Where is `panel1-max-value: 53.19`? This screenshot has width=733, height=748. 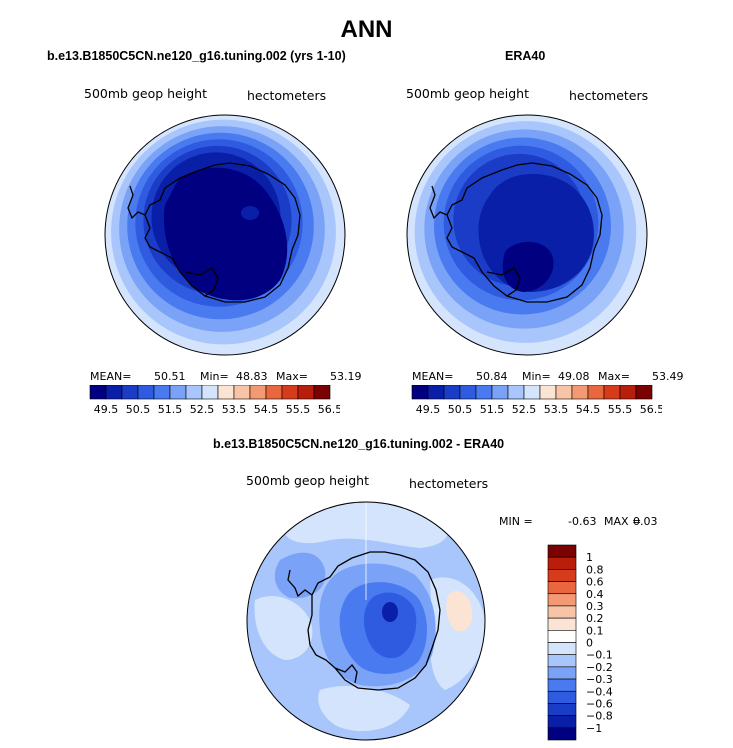 panel1-max-value: 53.19 is located at coordinates (346, 376).